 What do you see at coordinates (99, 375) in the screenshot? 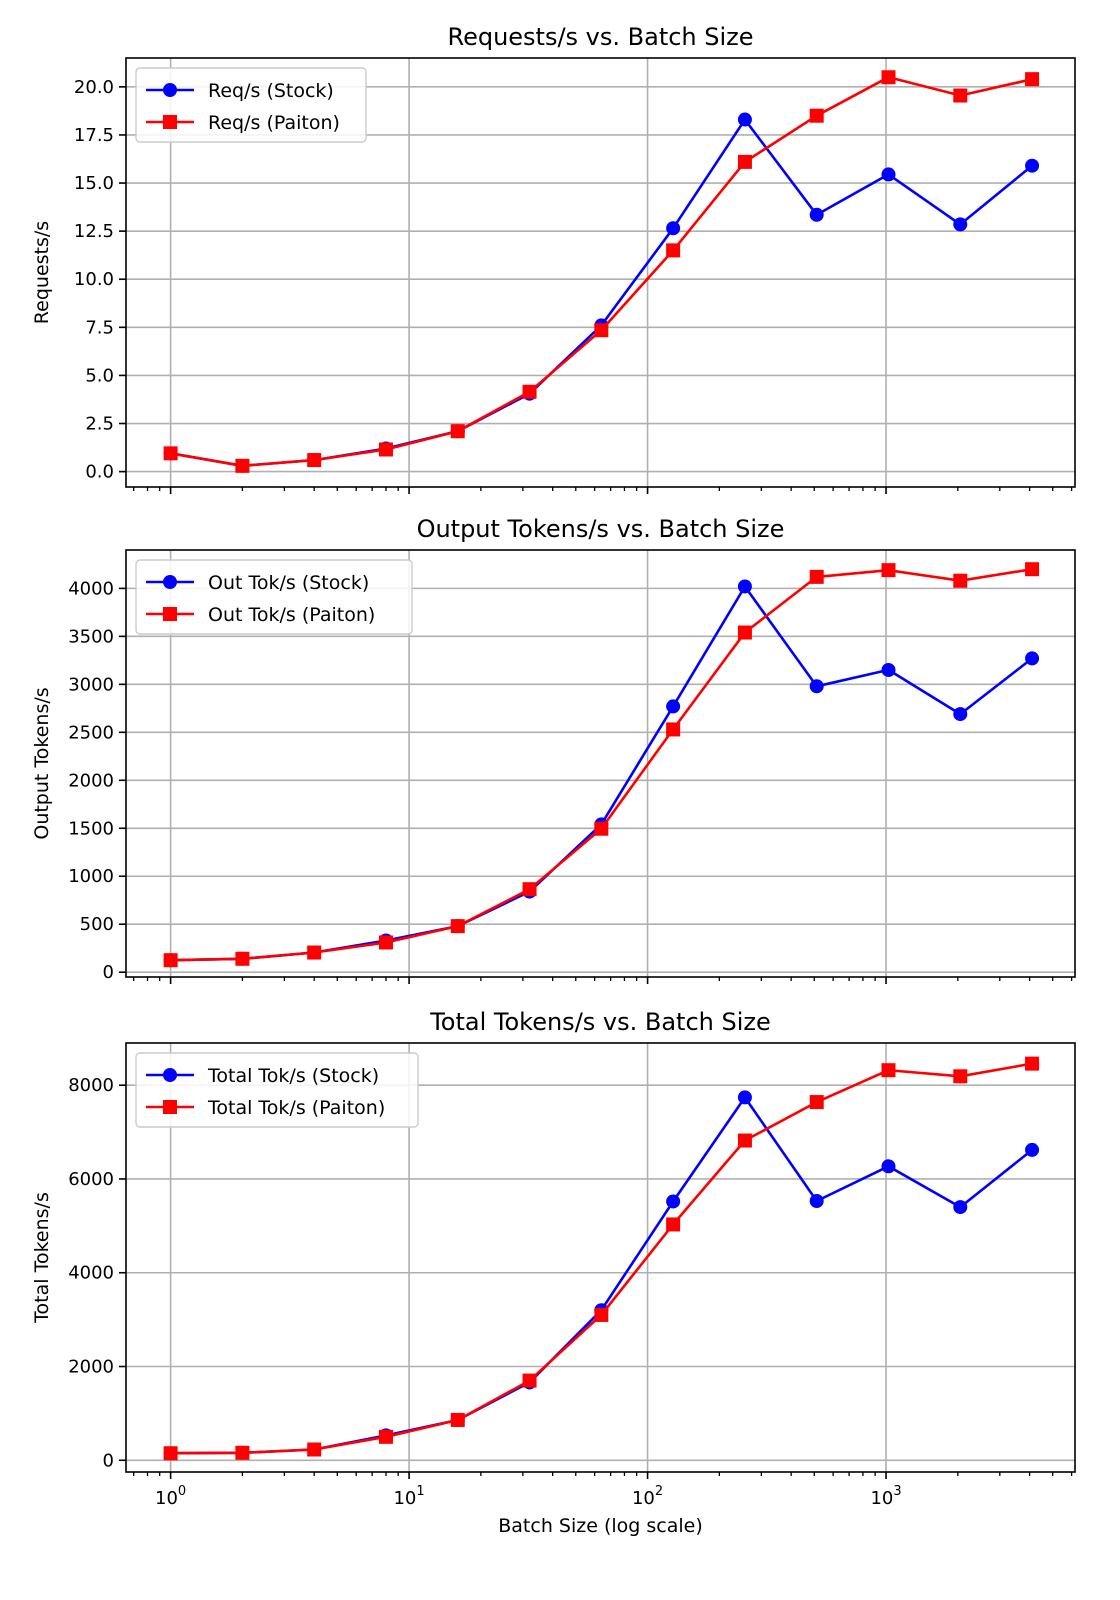
I see `y-tick-label: 5.0` at bounding box center [99, 375].